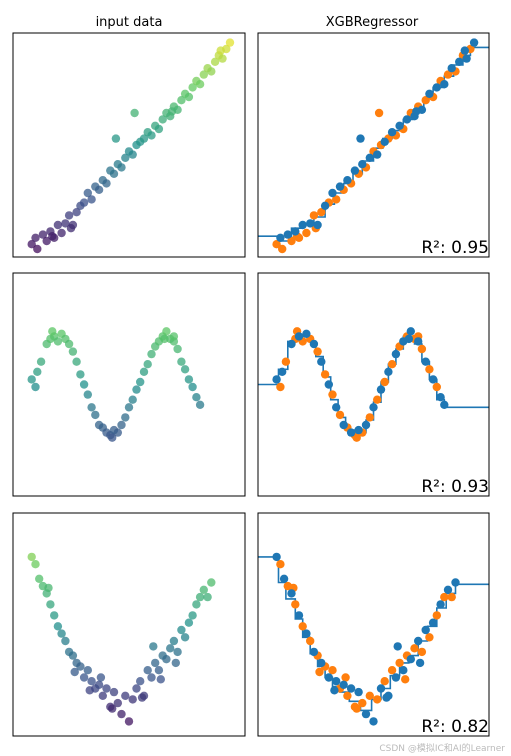  What do you see at coordinates (373, 639) in the screenshot?
I see `axes-row3-xgb` at bounding box center [373, 639].